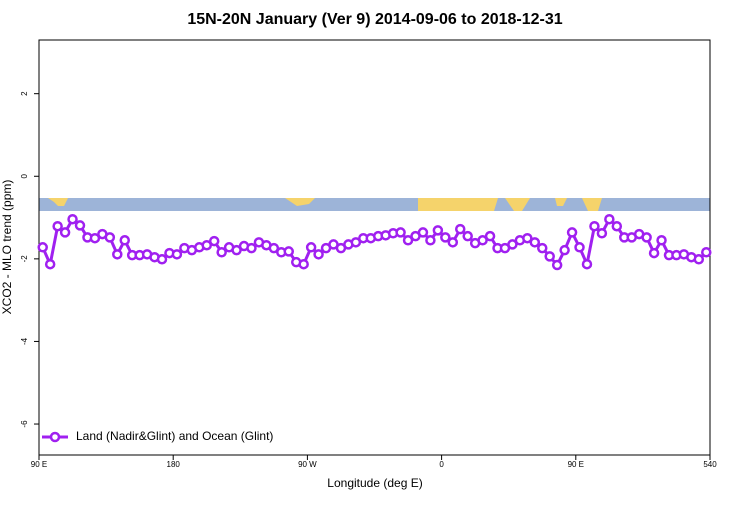 The height and width of the screenshot is (505, 750). I want to click on x-tick-label: 180, so click(174, 464).